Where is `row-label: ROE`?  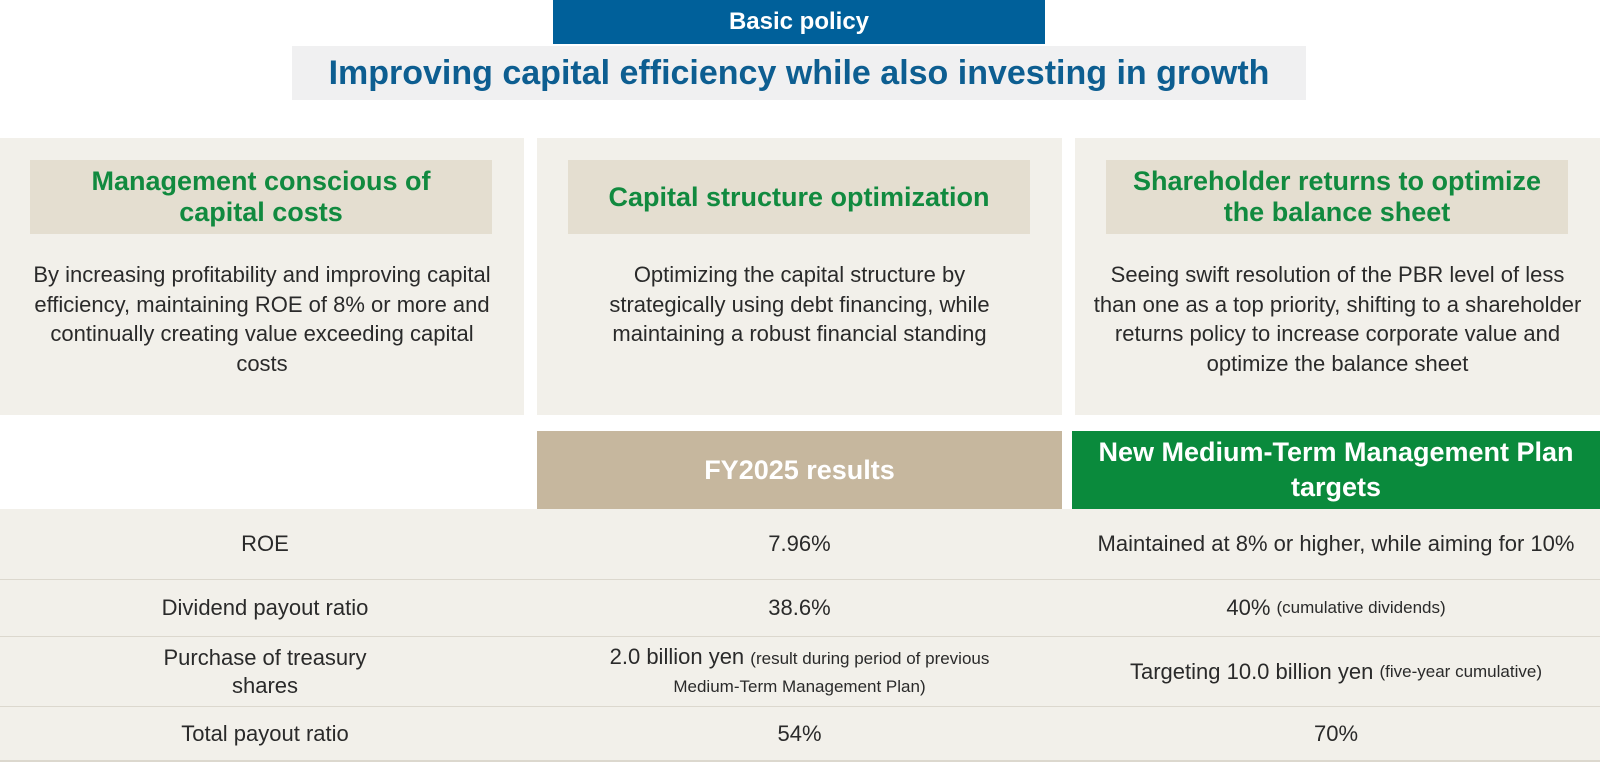 row-label: ROE is located at coordinates (265, 543).